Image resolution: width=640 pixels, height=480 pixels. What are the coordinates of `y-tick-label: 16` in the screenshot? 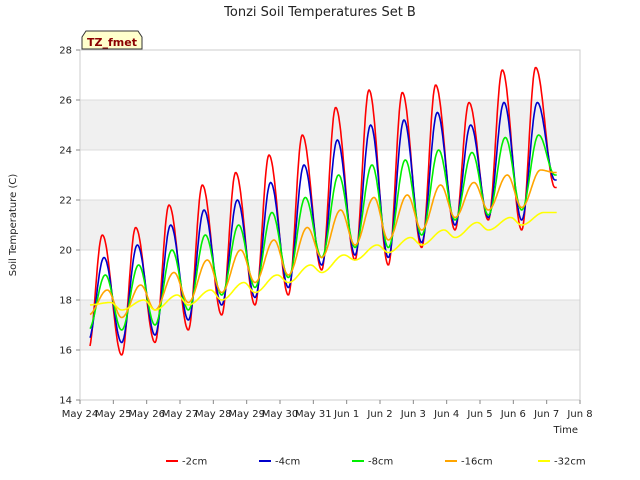 It's located at (65, 351).